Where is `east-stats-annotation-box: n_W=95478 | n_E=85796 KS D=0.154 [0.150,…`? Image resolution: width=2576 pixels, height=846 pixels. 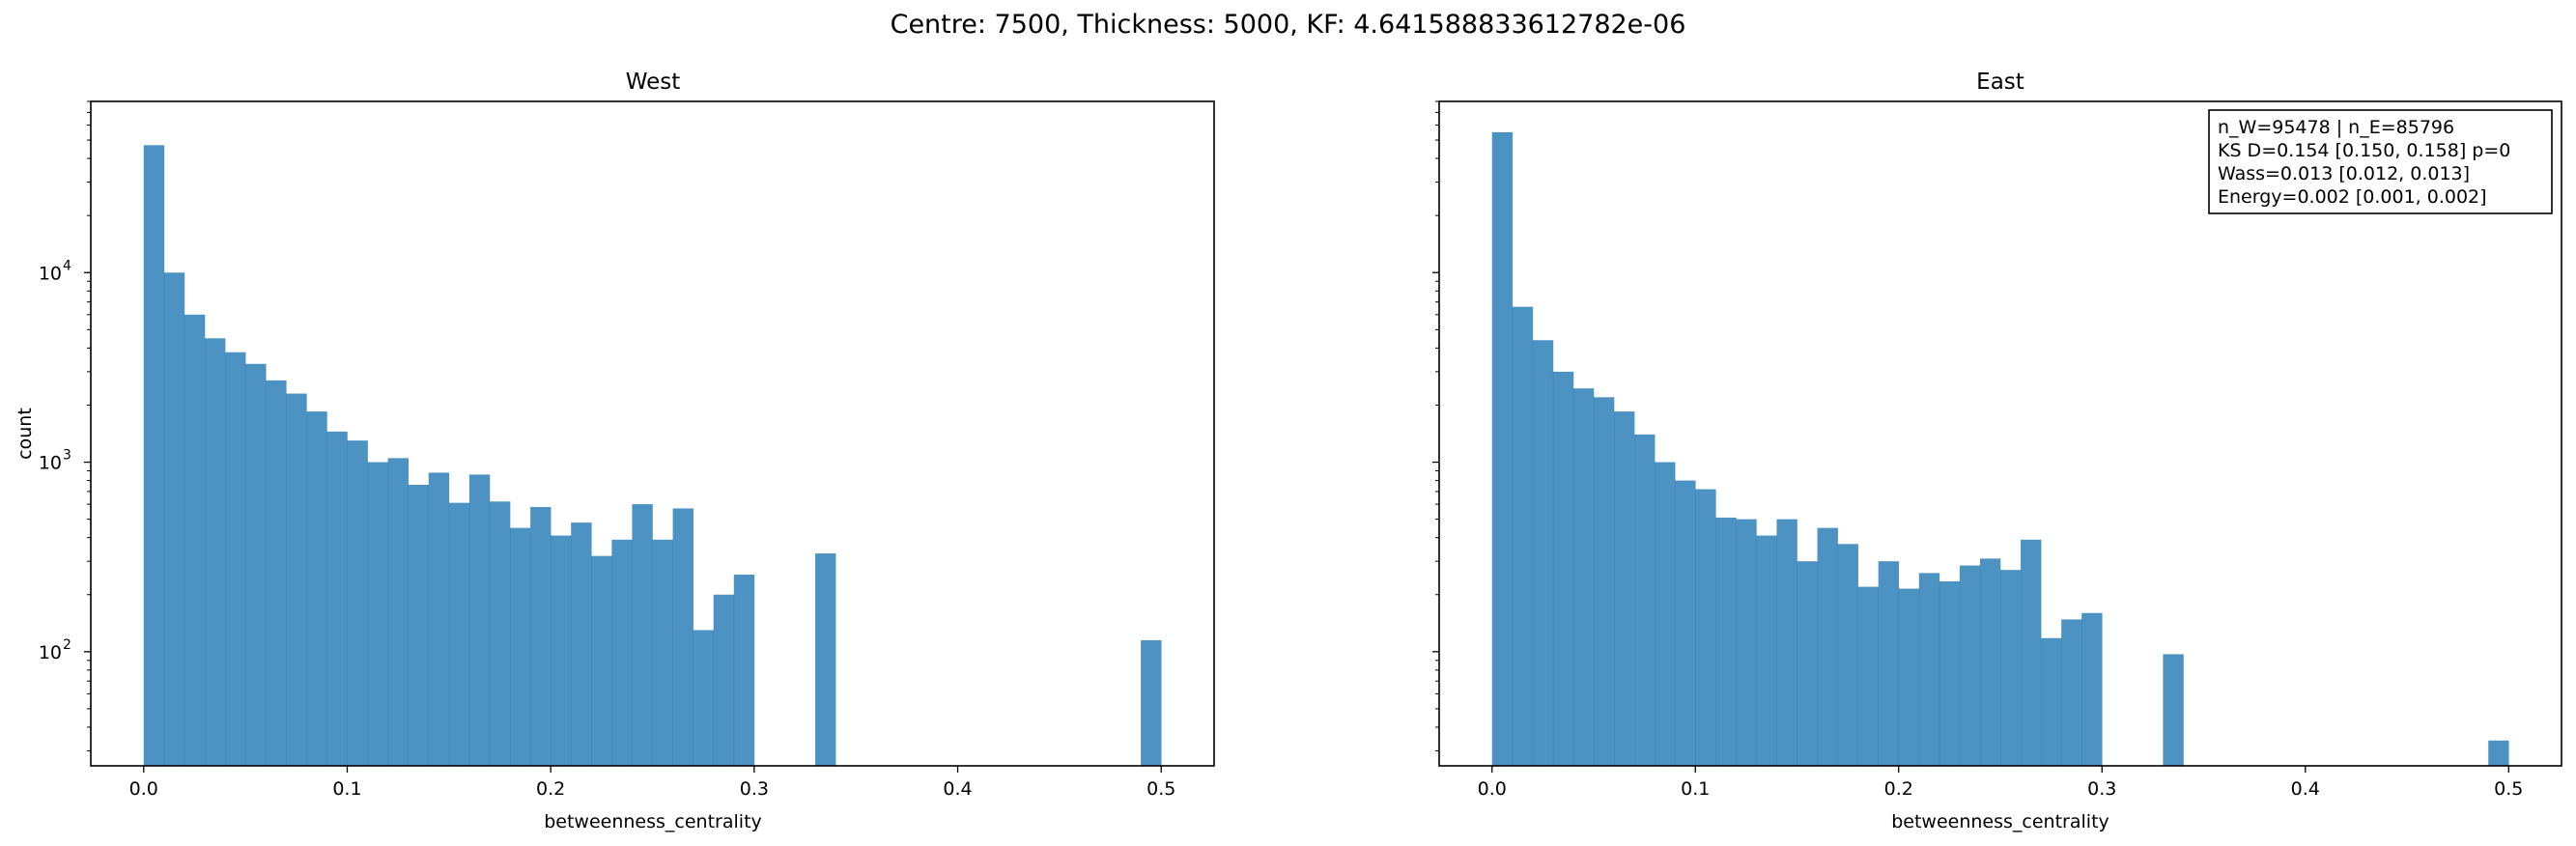
east-stats-annotation-box: n_W=95478 | n_E=85796 KS D=0.154 [0.150,… is located at coordinates (2380, 161).